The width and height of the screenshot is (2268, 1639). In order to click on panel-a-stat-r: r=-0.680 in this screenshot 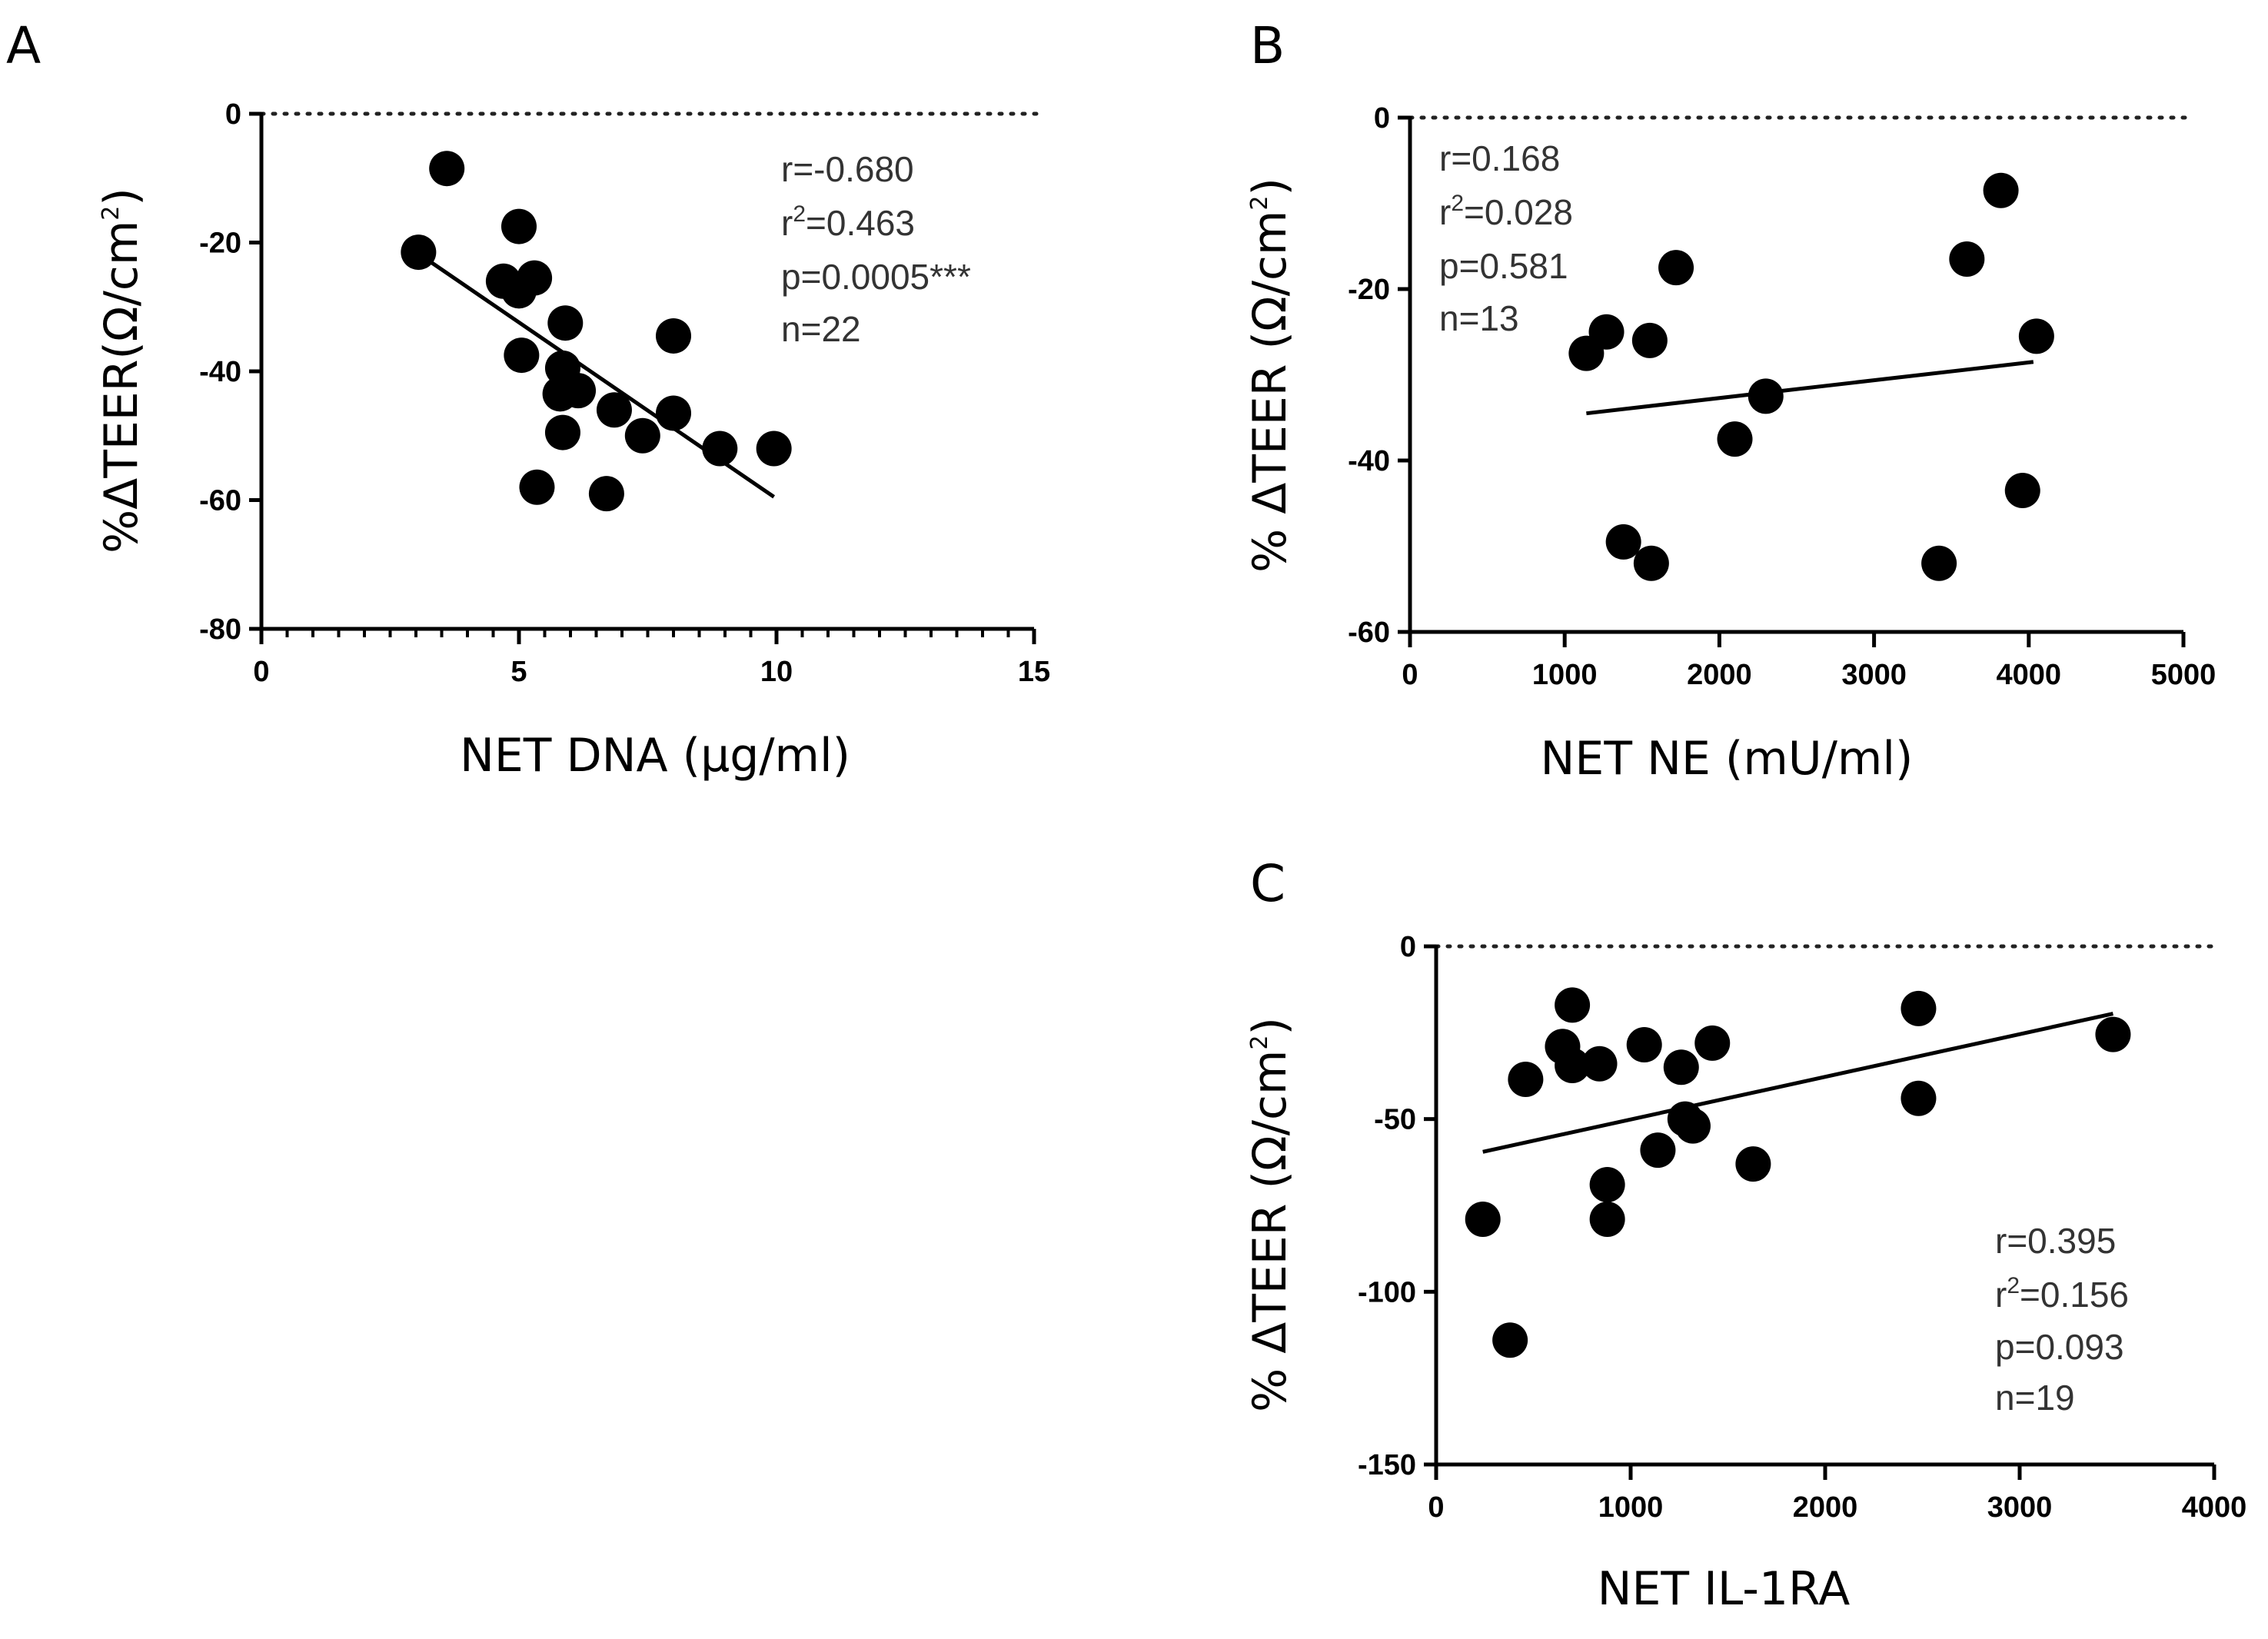, I will do `click(848, 169)`.